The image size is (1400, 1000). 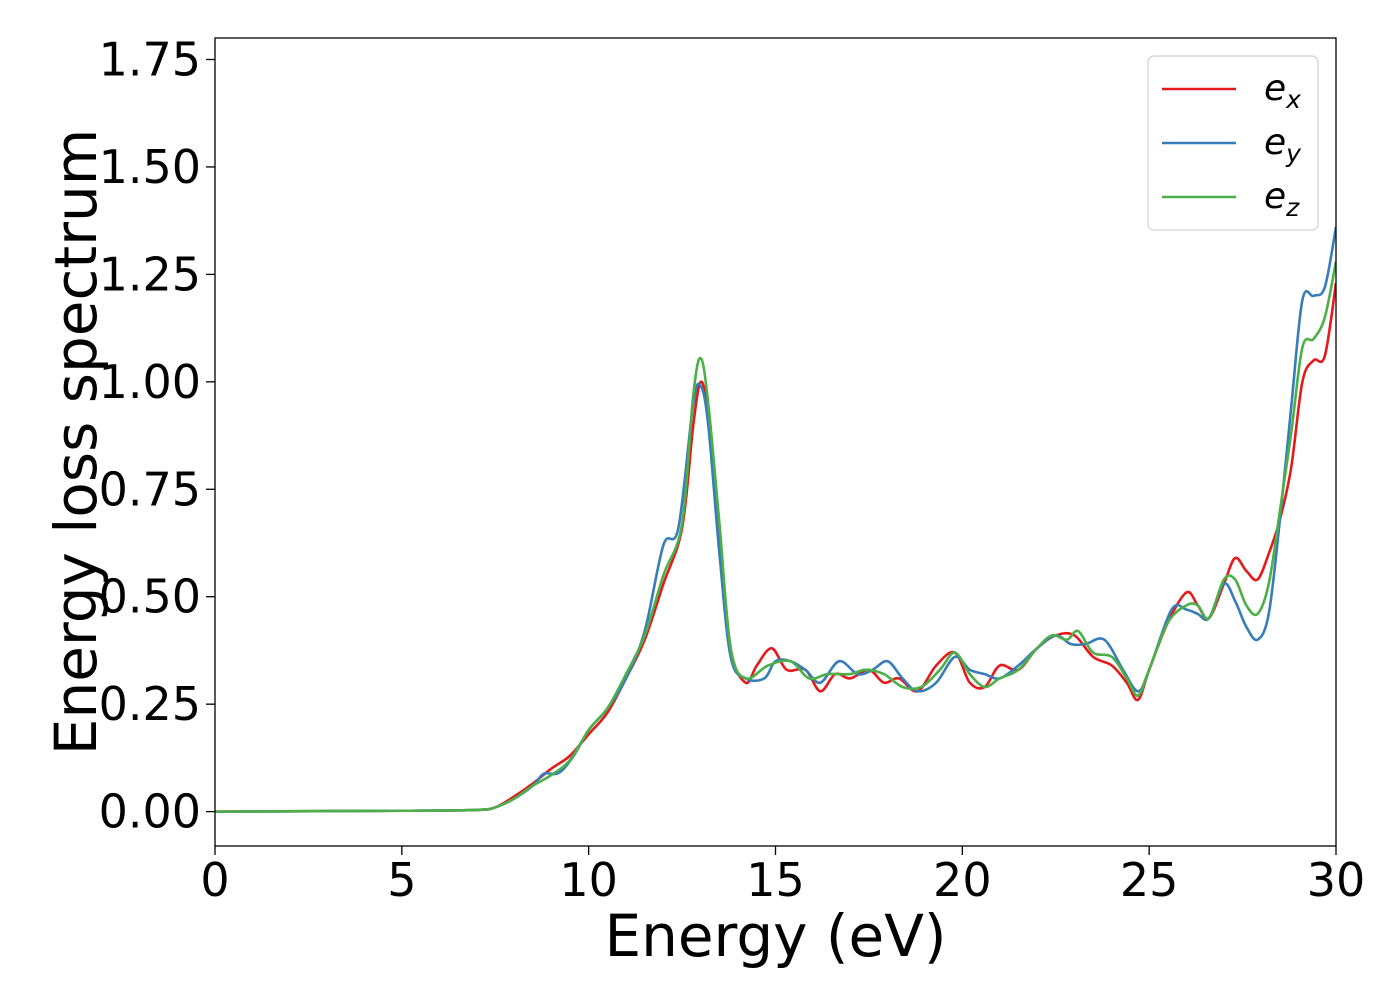 I want to click on x-tick-label: 0, so click(x=214, y=880).